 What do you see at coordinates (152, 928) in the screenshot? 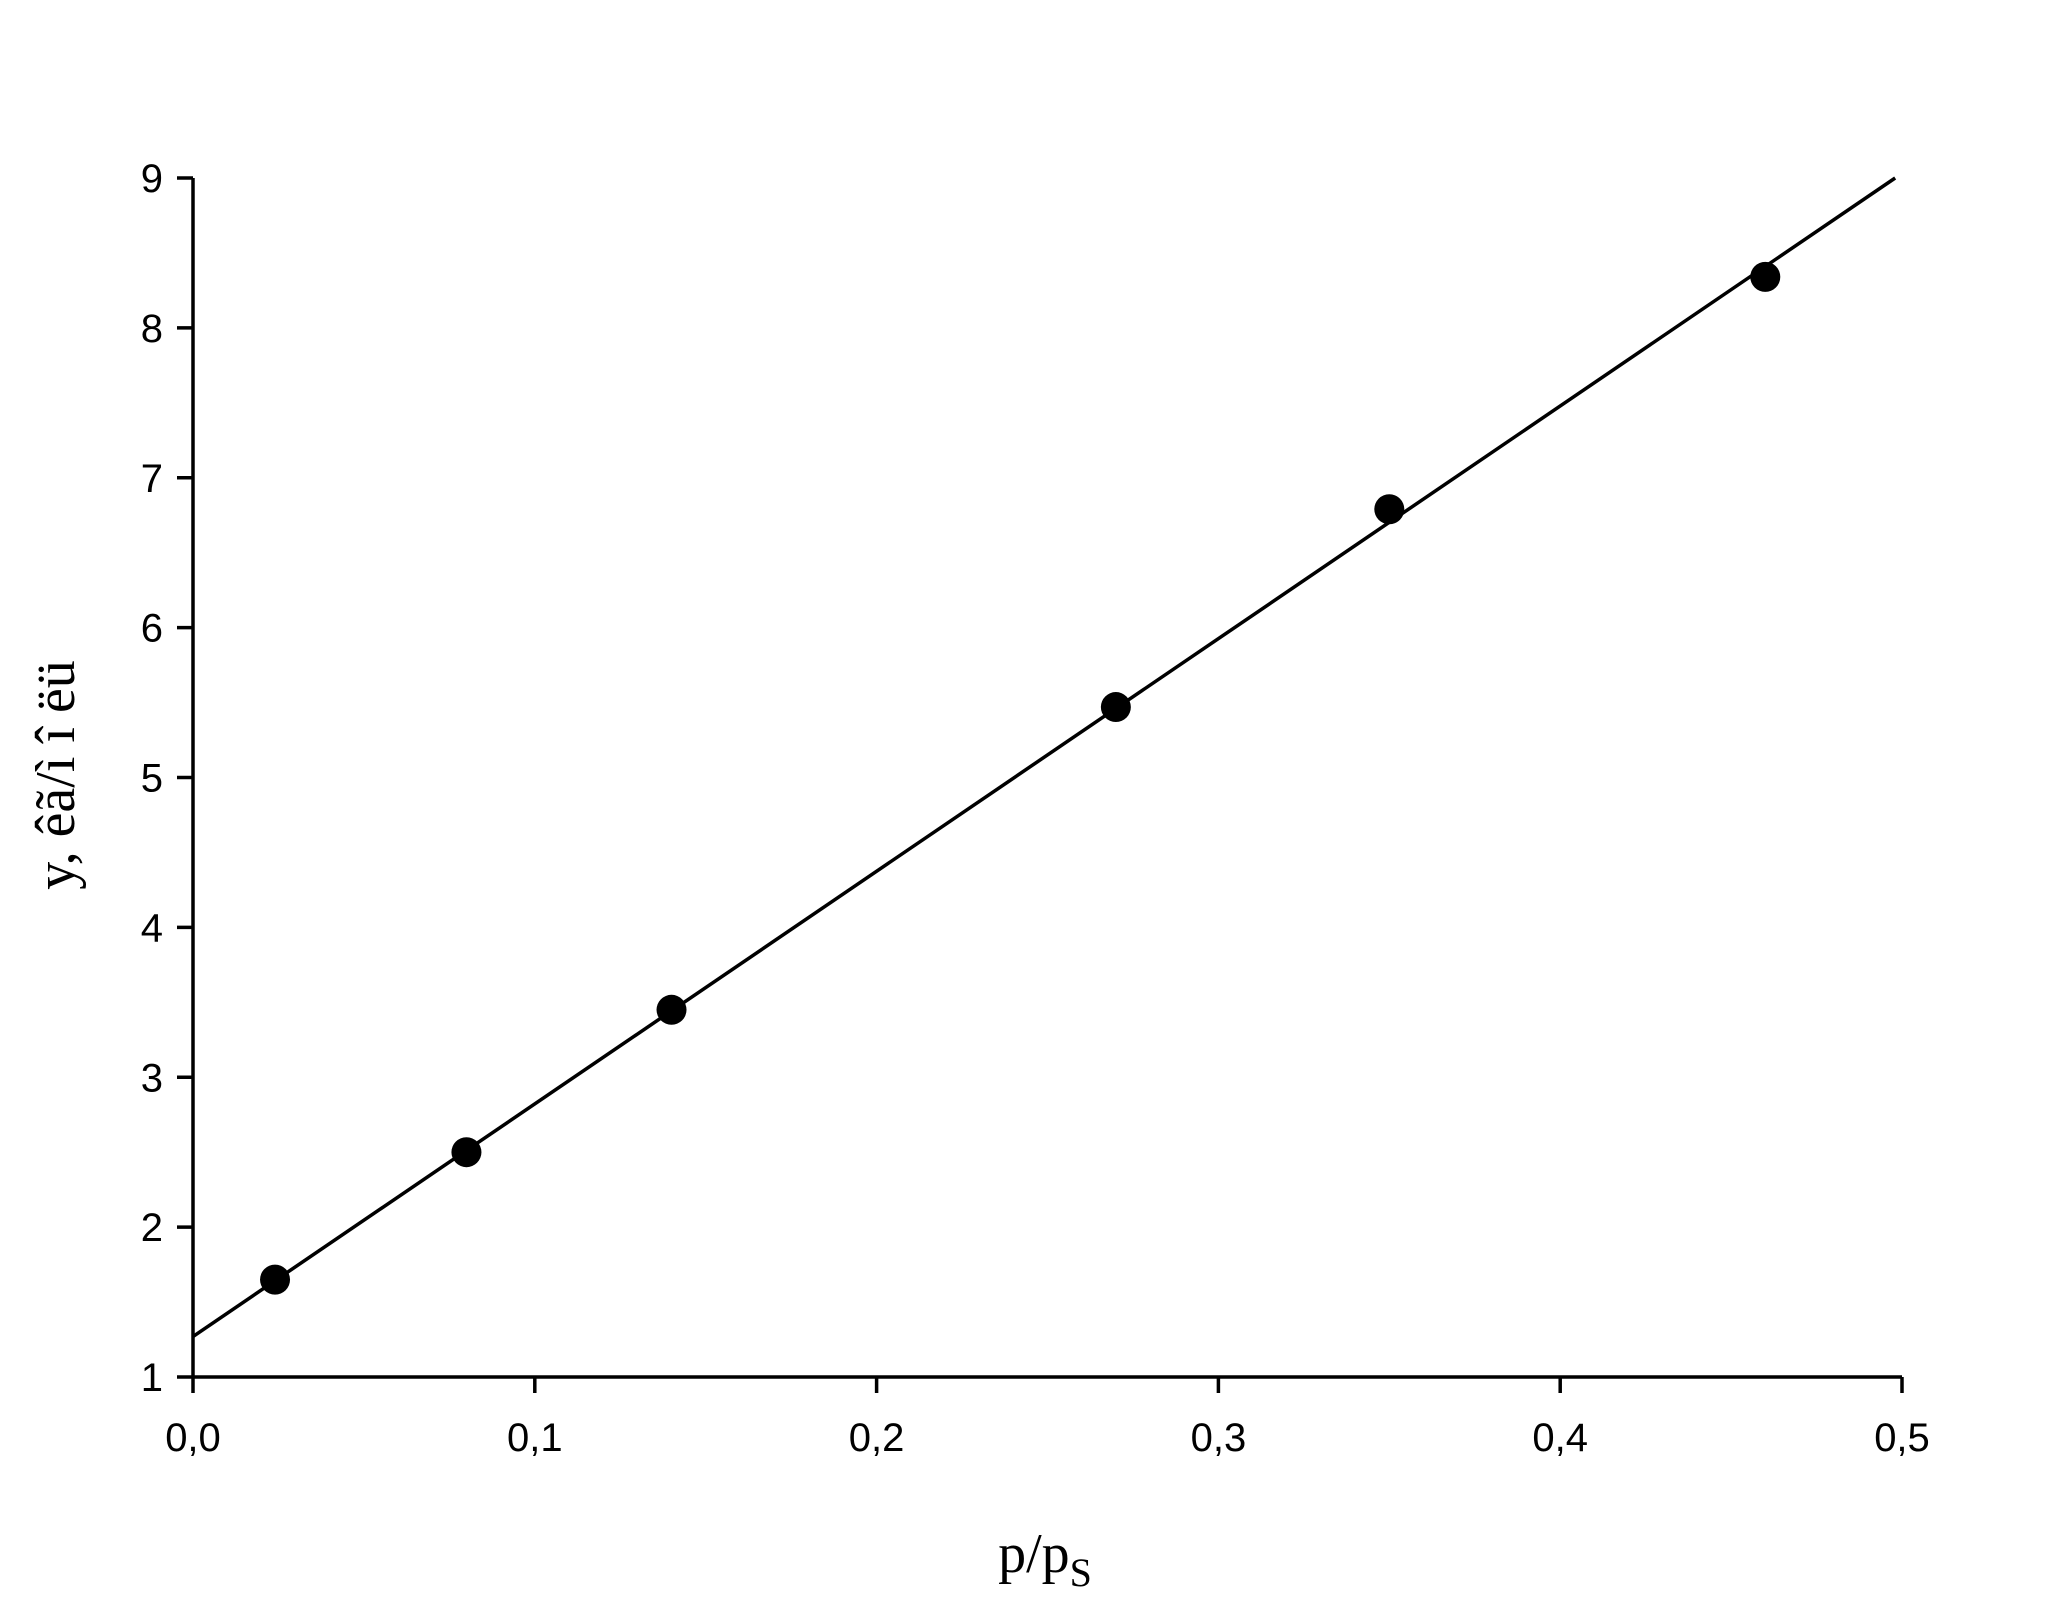
I see `y-tick-label: 4` at bounding box center [152, 928].